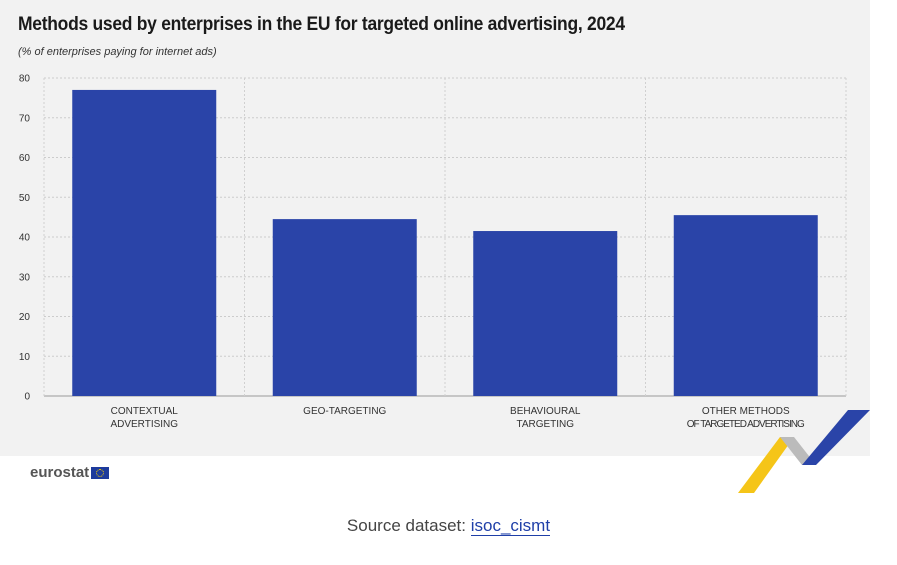  Describe the element at coordinates (545, 424) in the screenshot. I see `category-label: TARGETING` at that location.